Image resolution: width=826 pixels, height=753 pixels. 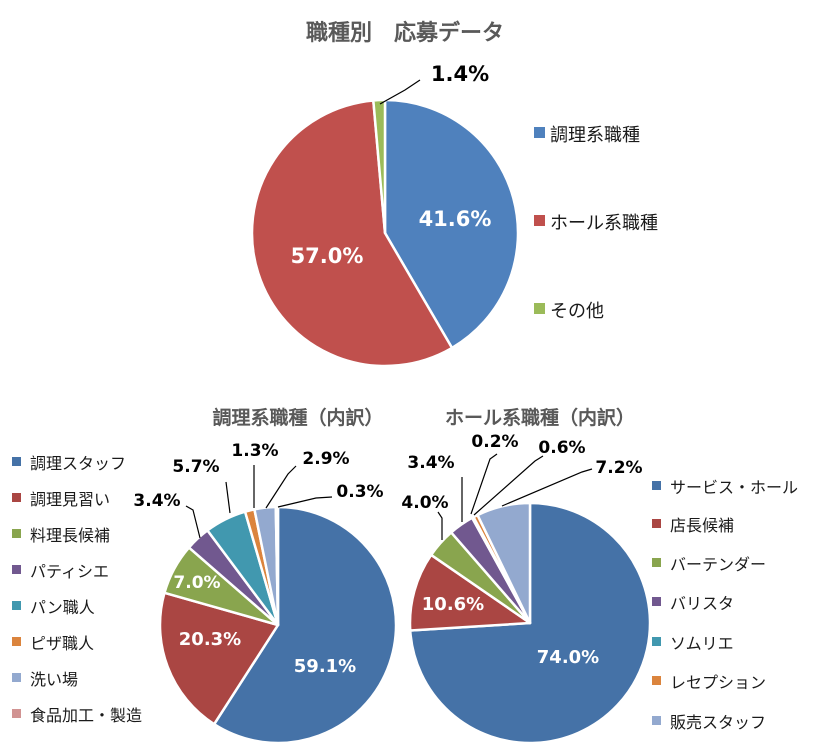 What do you see at coordinates (460, 74) in the screenshot?
I see `data-label-0-2: 1.4%` at bounding box center [460, 74].